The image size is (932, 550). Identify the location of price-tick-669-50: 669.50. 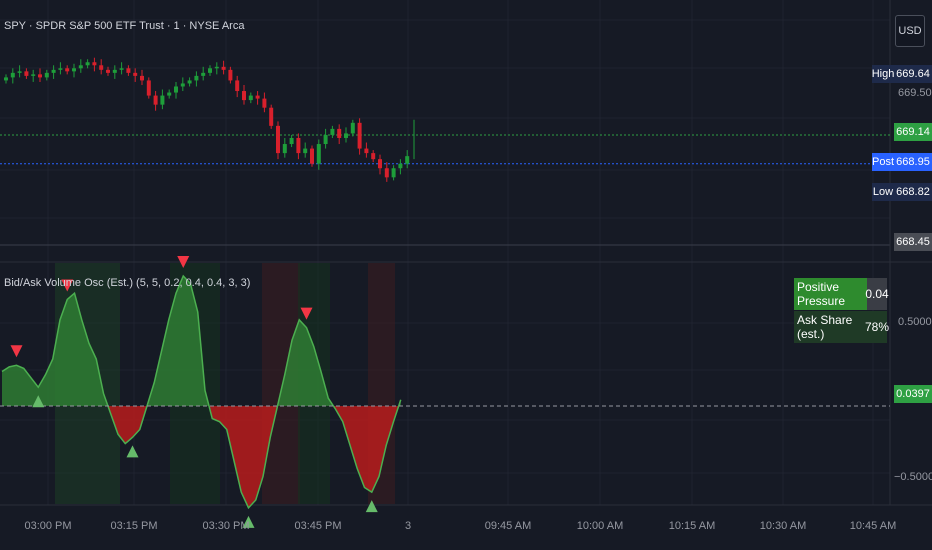
(915, 93).